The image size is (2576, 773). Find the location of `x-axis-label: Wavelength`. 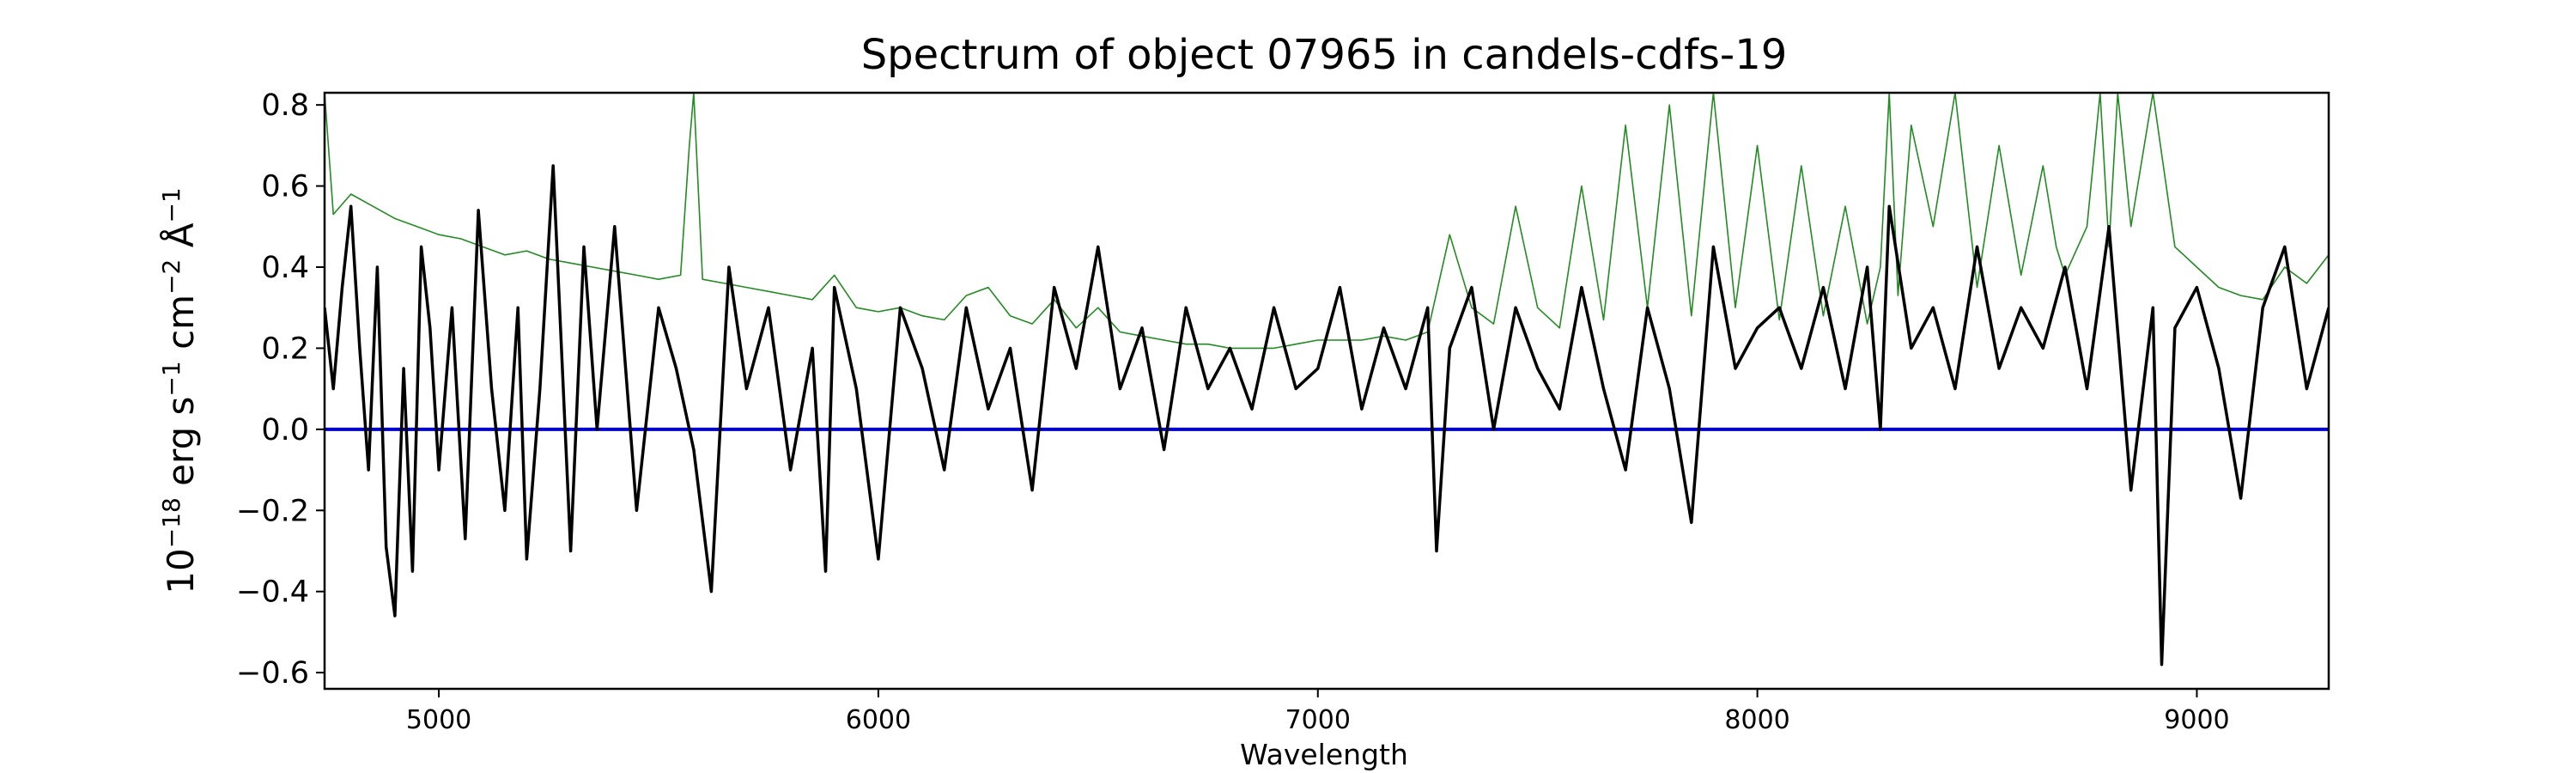

x-axis-label: Wavelength is located at coordinates (1324, 754).